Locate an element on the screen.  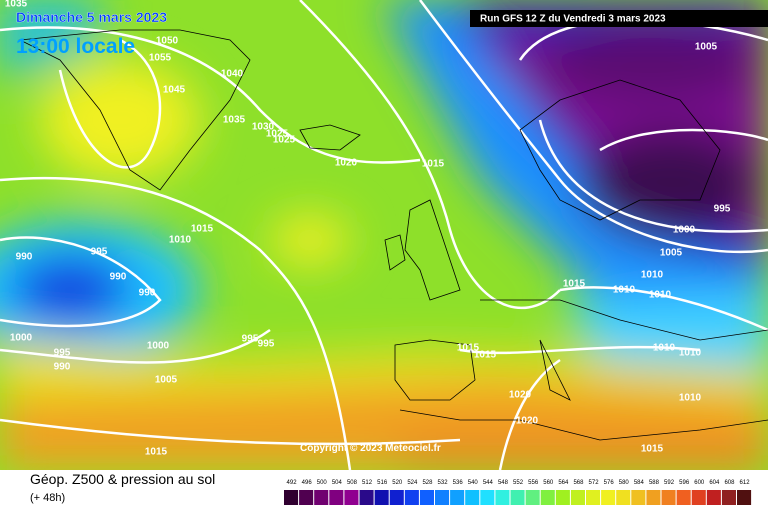
scale-label: 596 is located at coordinates (684, 483).